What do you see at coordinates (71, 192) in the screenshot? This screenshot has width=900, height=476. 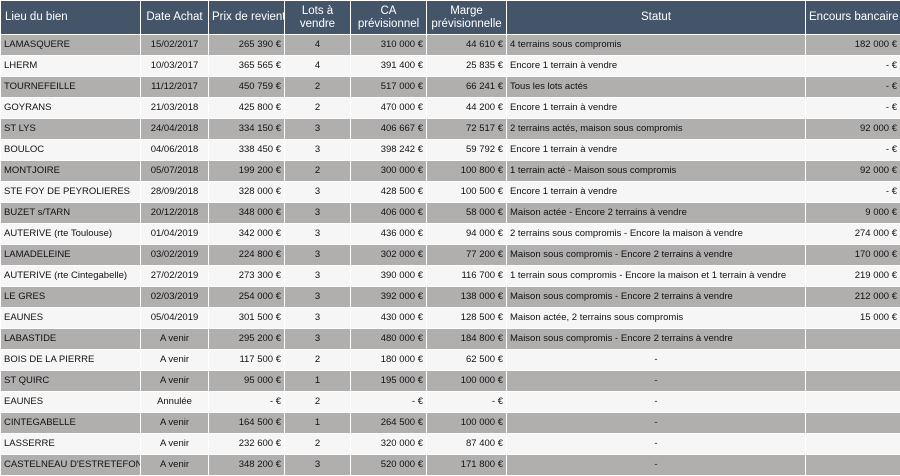 I see `cell-lieu: STE FOY DE PEYROLIERES` at bounding box center [71, 192].